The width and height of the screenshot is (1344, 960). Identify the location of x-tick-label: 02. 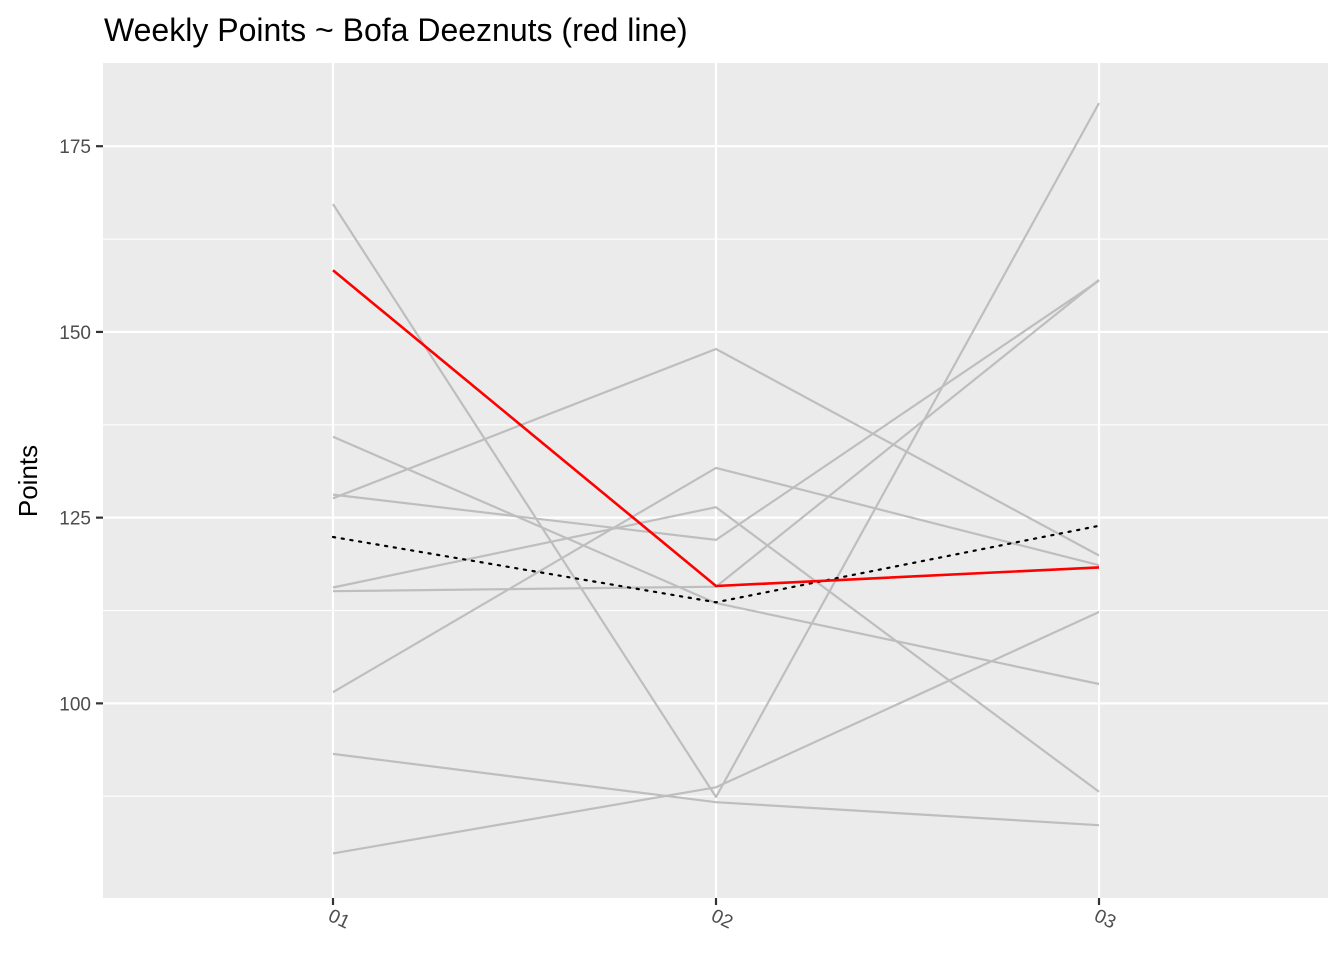
(722, 919).